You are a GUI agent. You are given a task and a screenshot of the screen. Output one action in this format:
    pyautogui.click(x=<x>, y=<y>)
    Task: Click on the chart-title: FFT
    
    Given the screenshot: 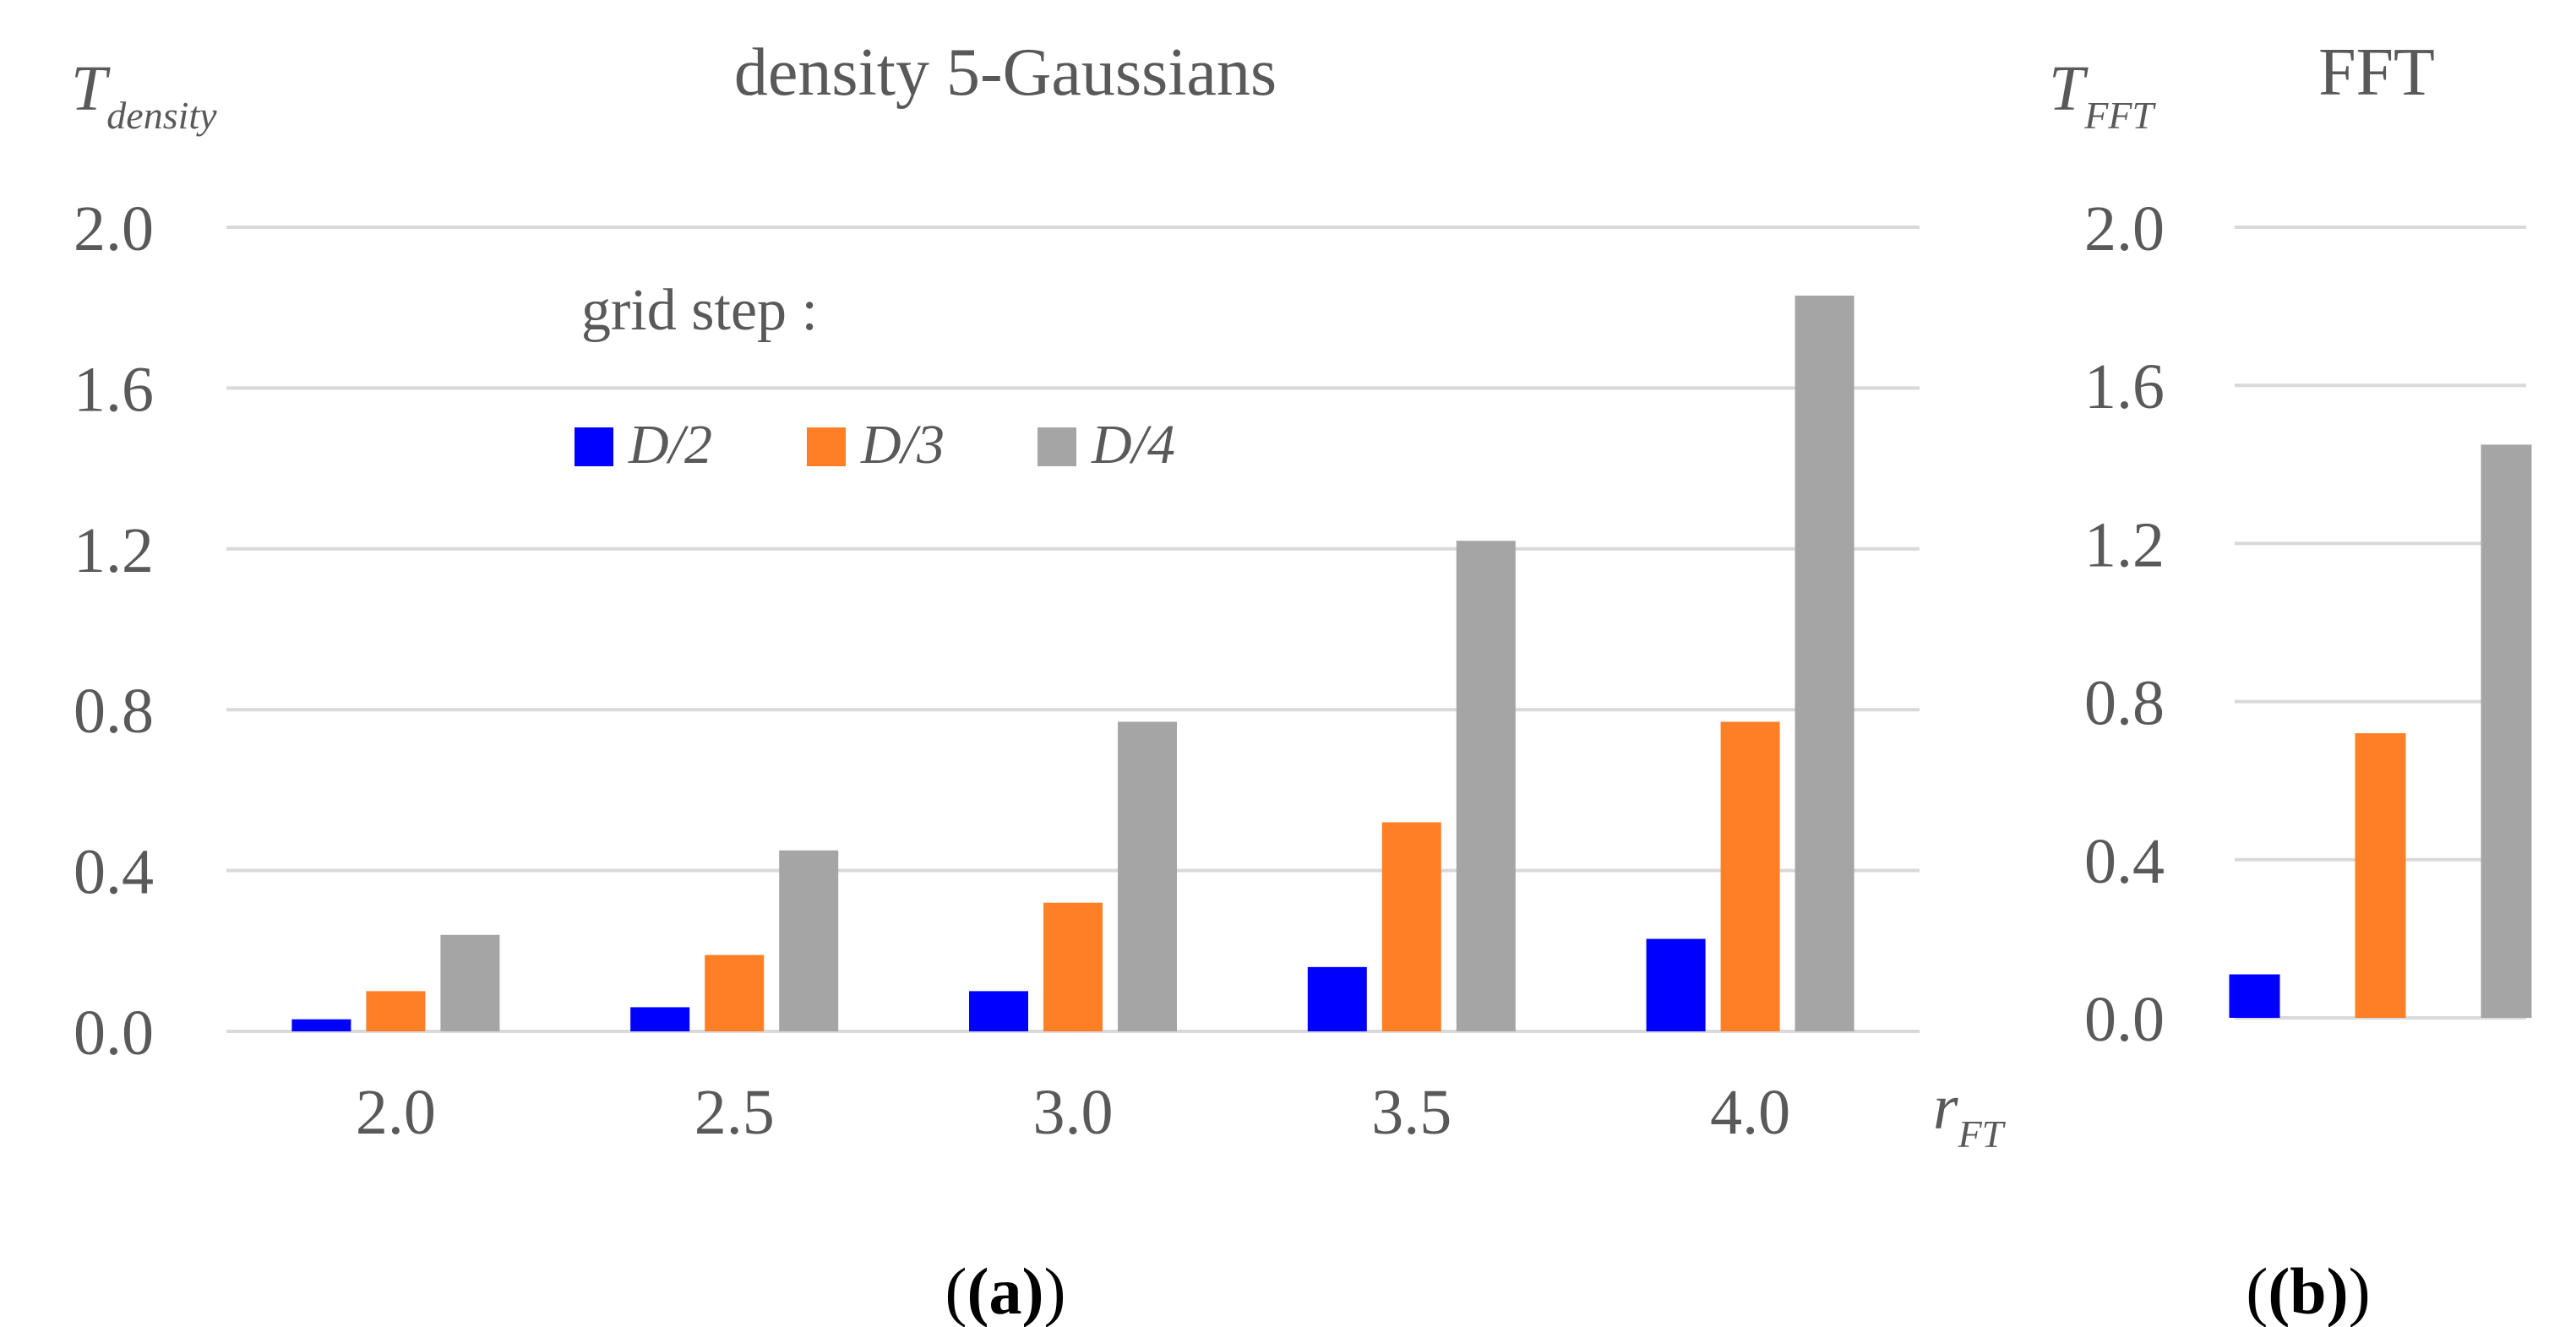 What is the action you would take?
    pyautogui.click(x=2376, y=72)
    